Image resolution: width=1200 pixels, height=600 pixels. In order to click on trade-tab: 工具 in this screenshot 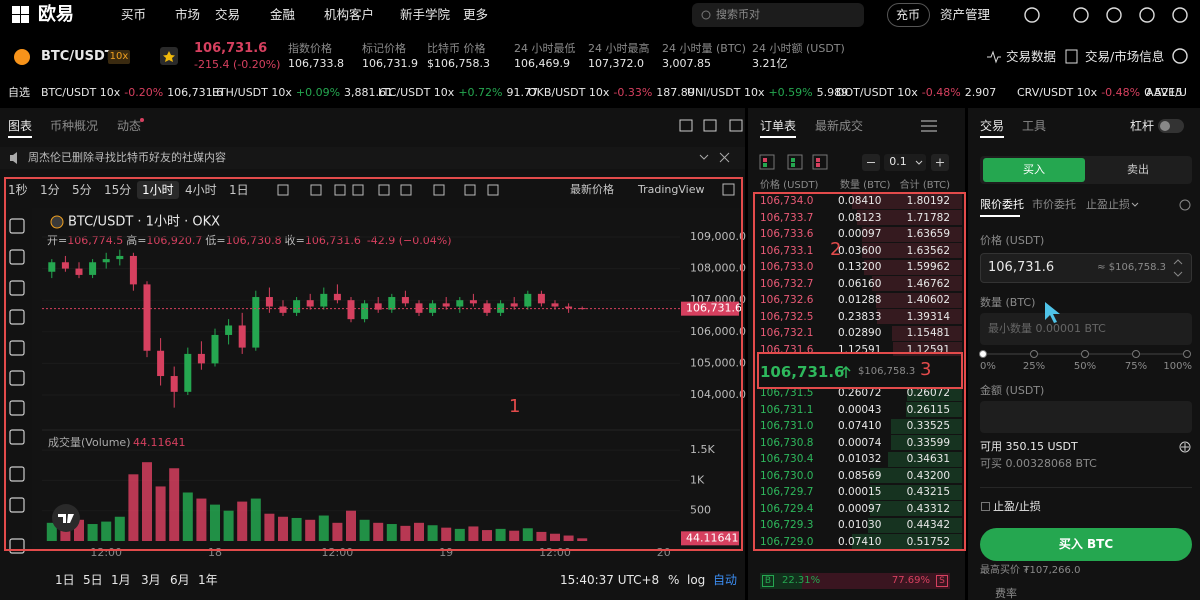, I will do `click(1034, 126)`.